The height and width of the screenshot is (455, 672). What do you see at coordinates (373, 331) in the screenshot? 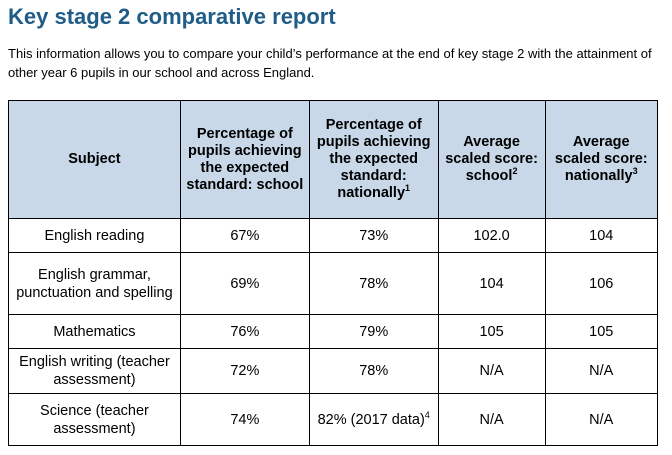
I see `cell-national-percentage: 79%` at bounding box center [373, 331].